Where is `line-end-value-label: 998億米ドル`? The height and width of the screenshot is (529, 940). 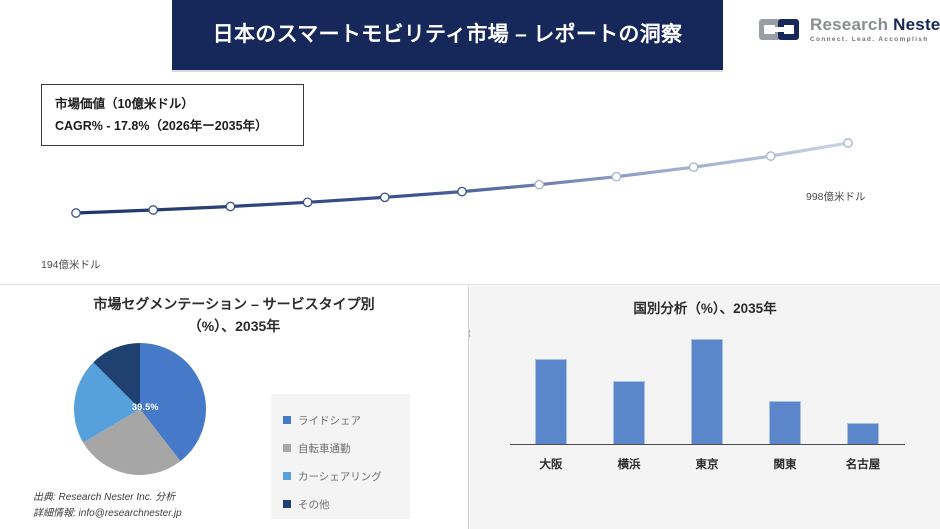
line-end-value-label: 998億米ドル is located at coordinates (836, 197).